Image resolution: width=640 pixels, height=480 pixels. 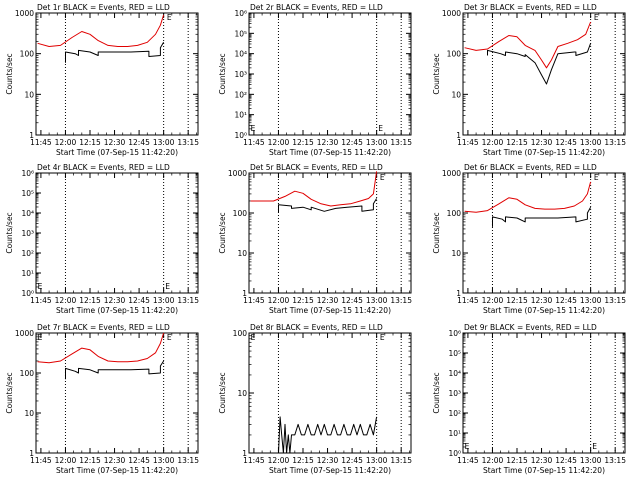 What do you see at coordinates (316, 7) in the screenshot?
I see `panel-title: Det 2r BLACK = Events, RED = LLD` at bounding box center [316, 7].